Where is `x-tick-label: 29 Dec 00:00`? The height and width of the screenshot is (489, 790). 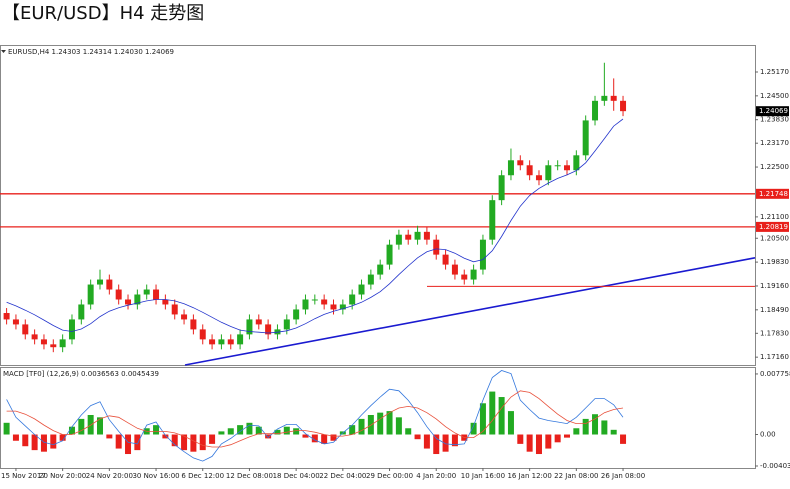 x-tick-label: 29 Dec 00:00 is located at coordinates (389, 476).